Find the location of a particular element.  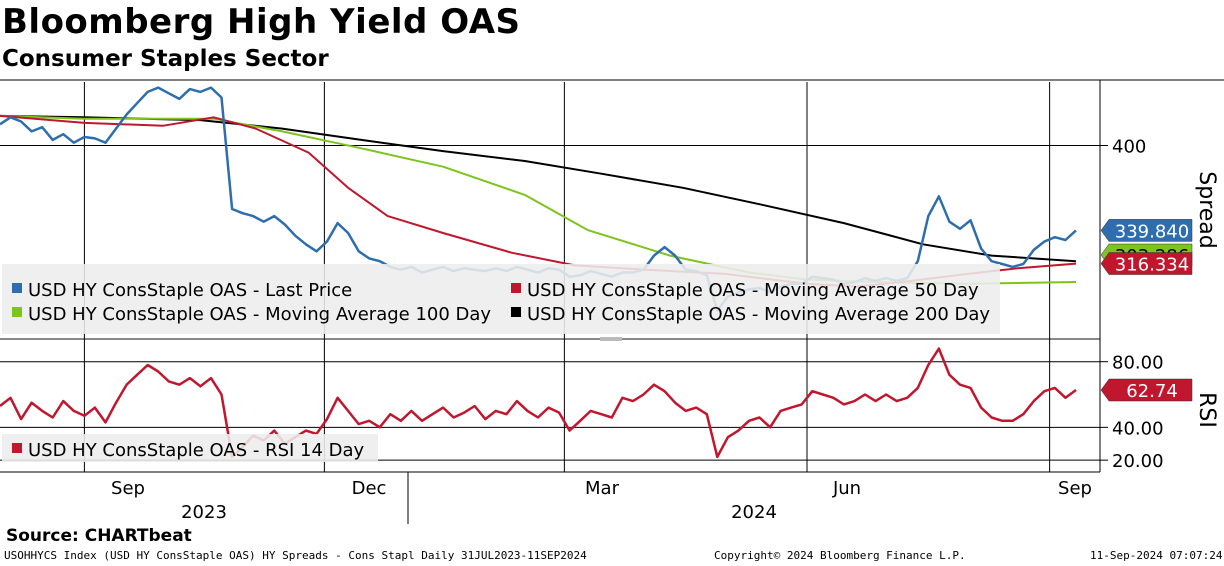

rsi-legend-box is located at coordinates (190, 448).